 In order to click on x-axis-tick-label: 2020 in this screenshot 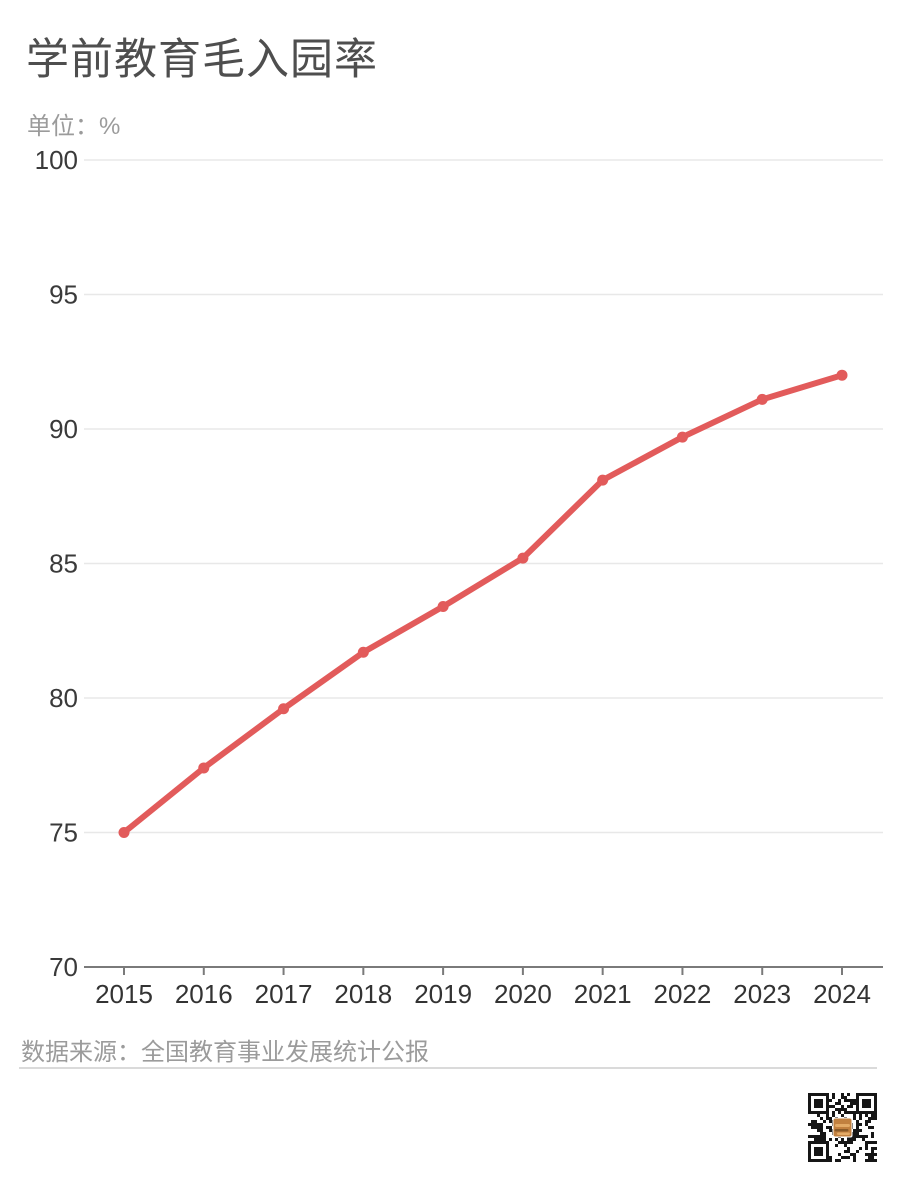, I will do `click(523, 994)`.